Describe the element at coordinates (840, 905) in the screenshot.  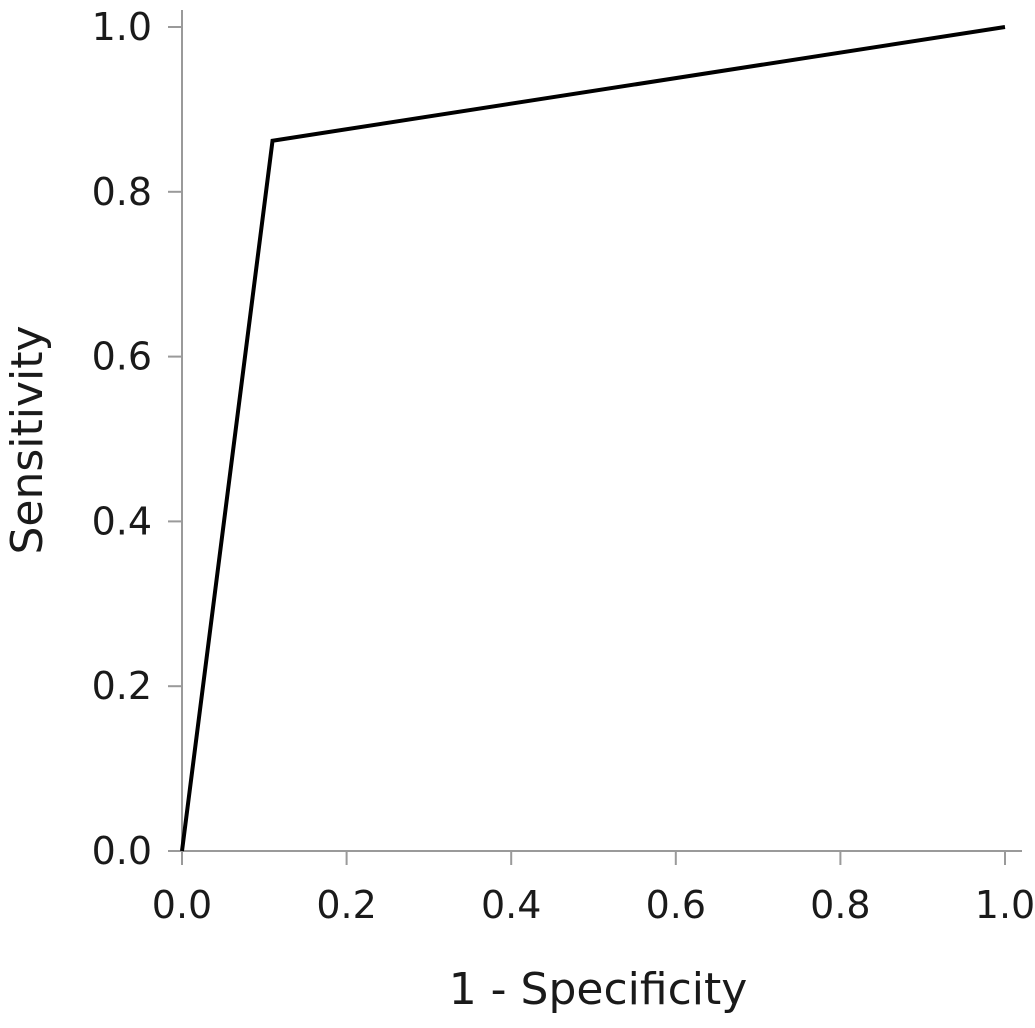
I see `x-tick-label: 0.8` at that location.